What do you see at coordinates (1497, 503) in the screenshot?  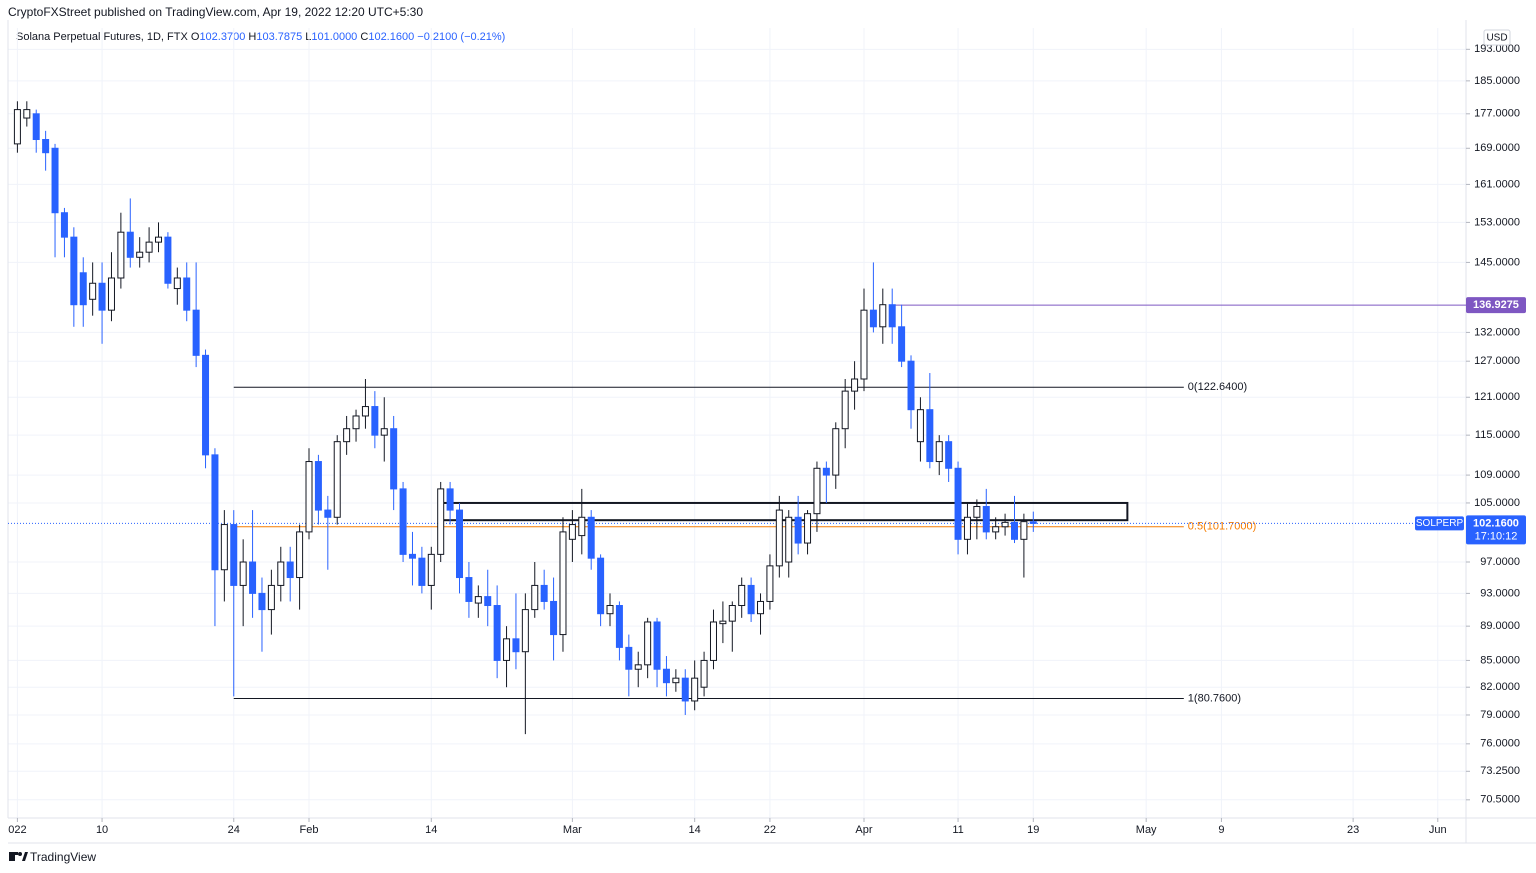 I see `y-tick-label: 105.0000` at bounding box center [1497, 503].